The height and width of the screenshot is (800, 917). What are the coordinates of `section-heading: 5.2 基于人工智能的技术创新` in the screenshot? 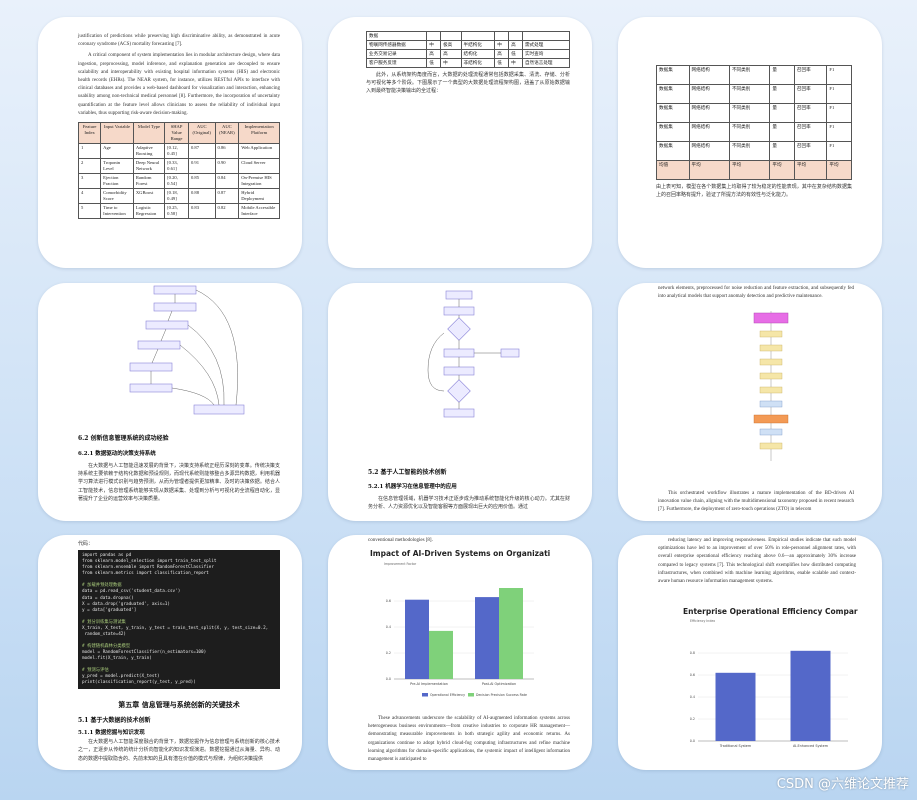 It's located at (407, 472).